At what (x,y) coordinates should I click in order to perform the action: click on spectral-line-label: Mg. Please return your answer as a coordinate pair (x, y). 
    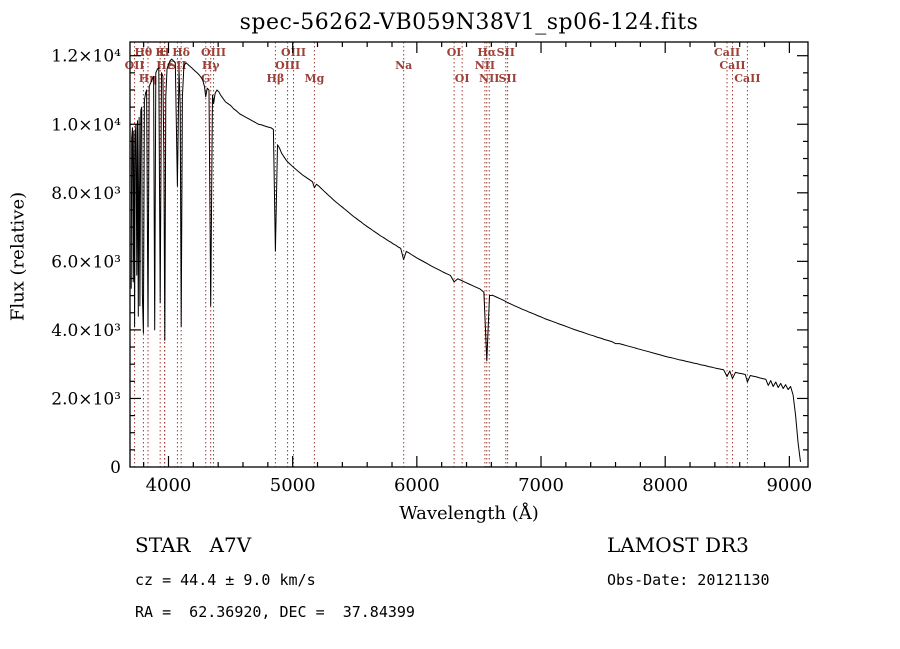
    Looking at the image, I should click on (314, 78).